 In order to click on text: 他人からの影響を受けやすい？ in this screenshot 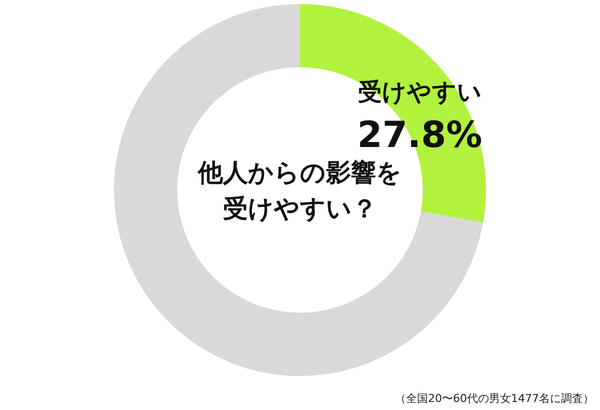, I will do `click(299, 190)`.